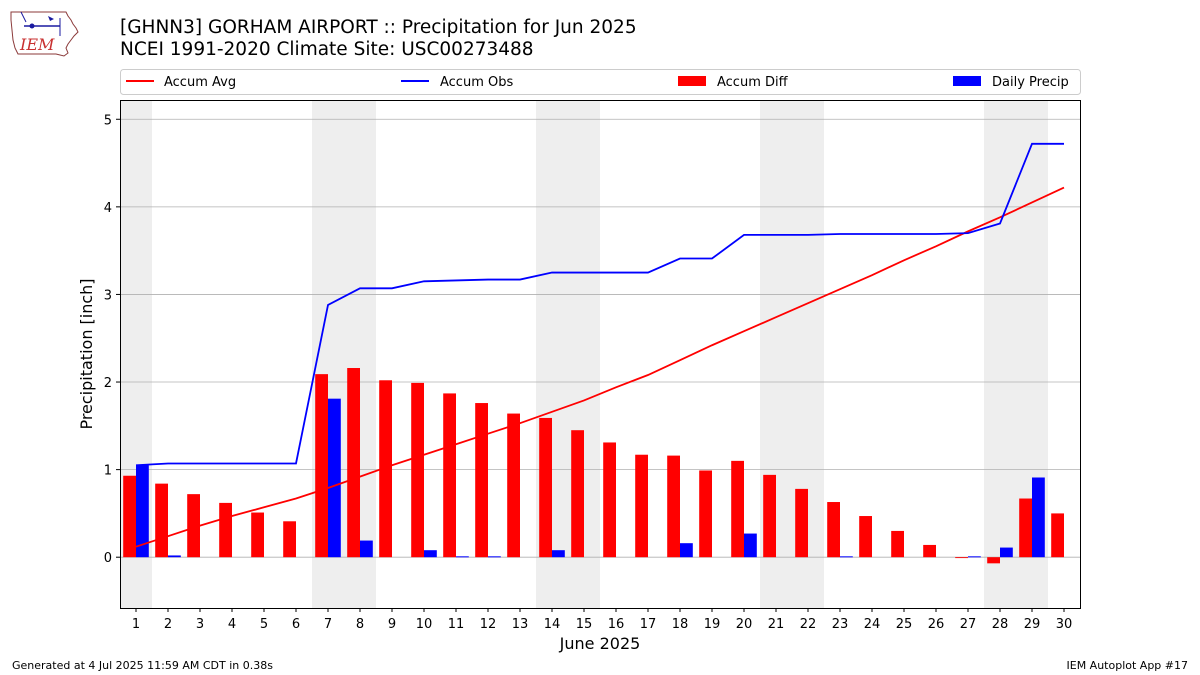 The height and width of the screenshot is (675, 1200). What do you see at coordinates (264, 624) in the screenshot?
I see `x-tick-label-5: 5` at bounding box center [264, 624].